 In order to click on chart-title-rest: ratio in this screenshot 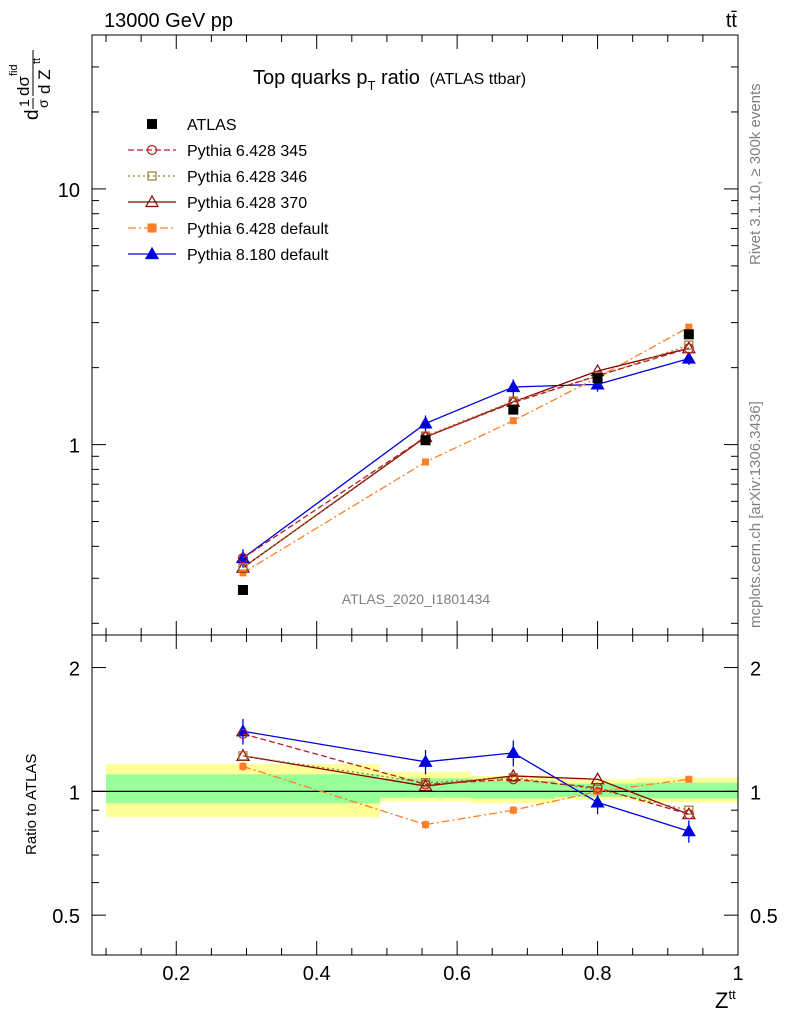, I will do `click(397, 78)`.